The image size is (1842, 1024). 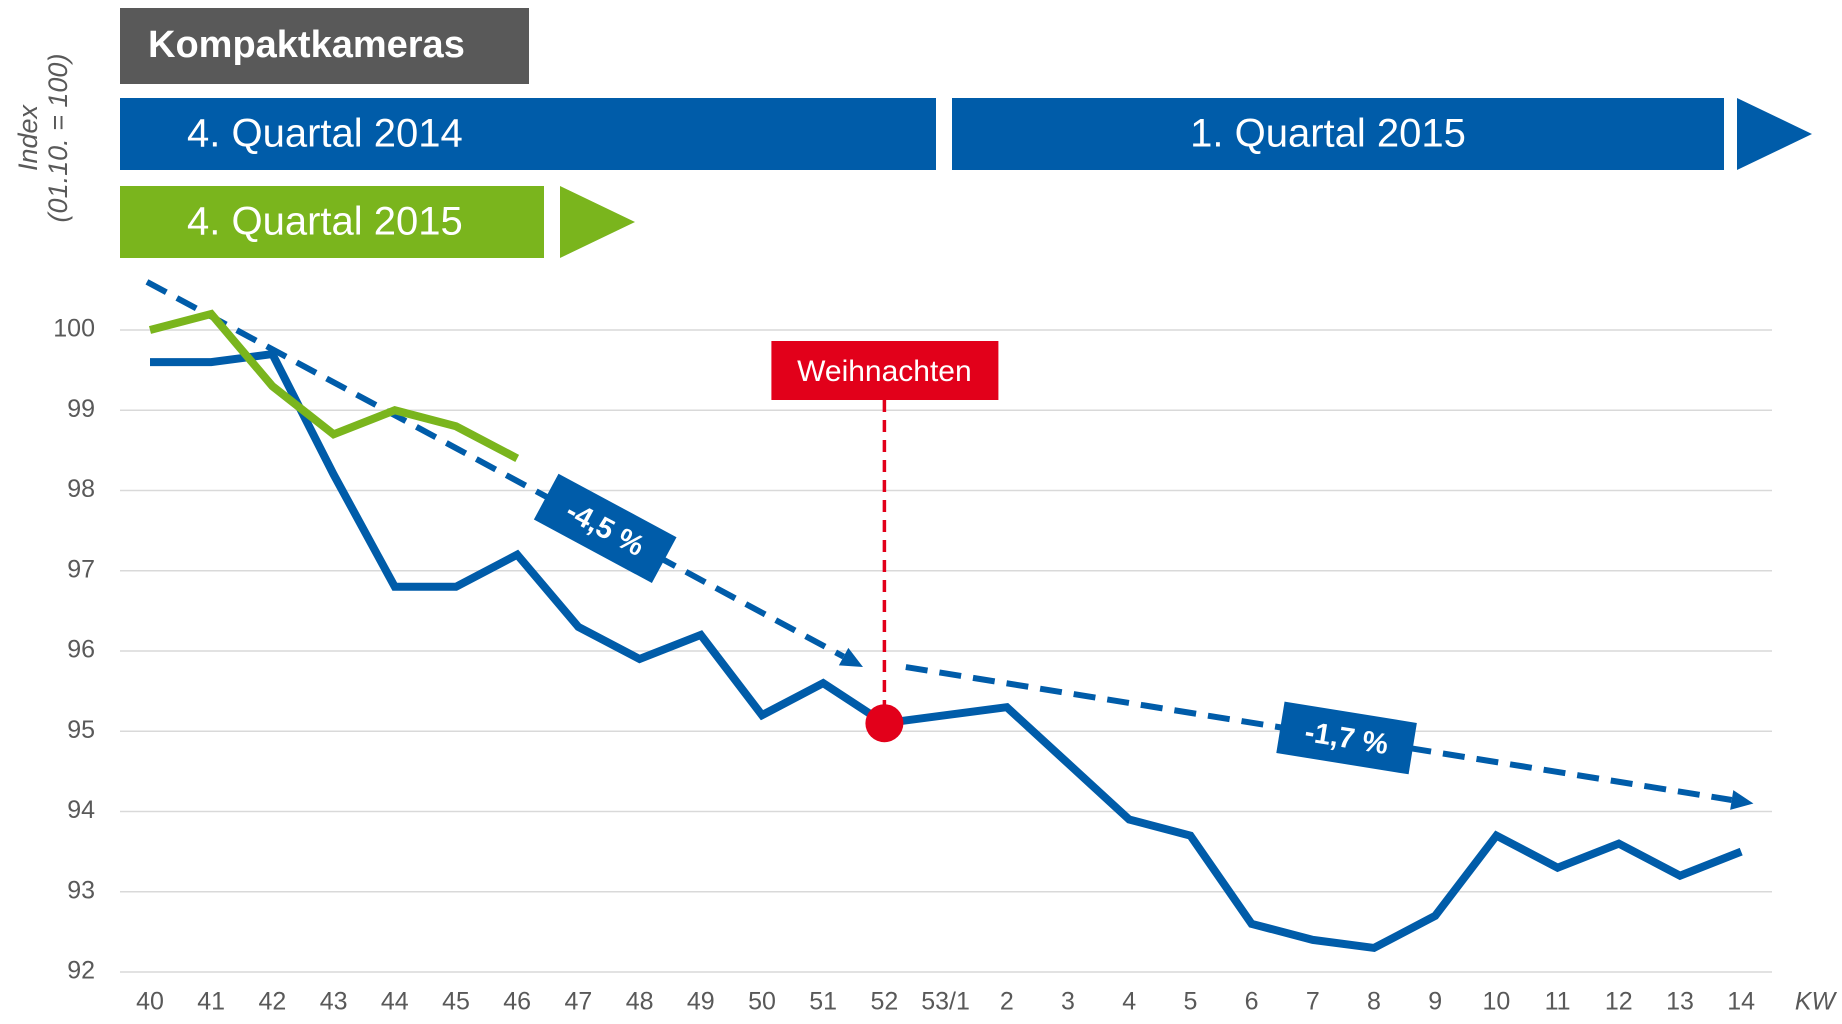 What do you see at coordinates (640, 1002) in the screenshot?
I see `x-tick-label: 48` at bounding box center [640, 1002].